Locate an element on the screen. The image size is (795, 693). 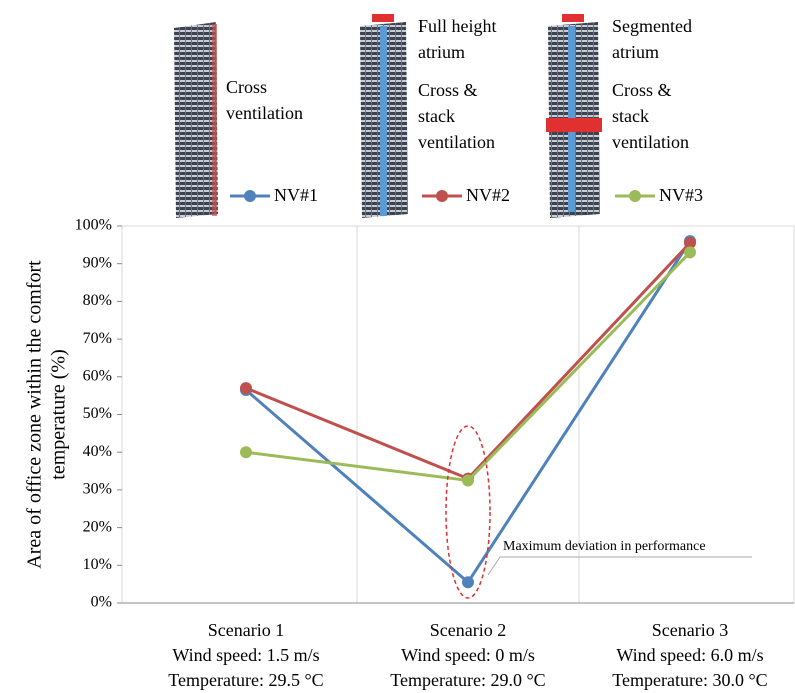
sky-garden is located at coordinates (574, 125).